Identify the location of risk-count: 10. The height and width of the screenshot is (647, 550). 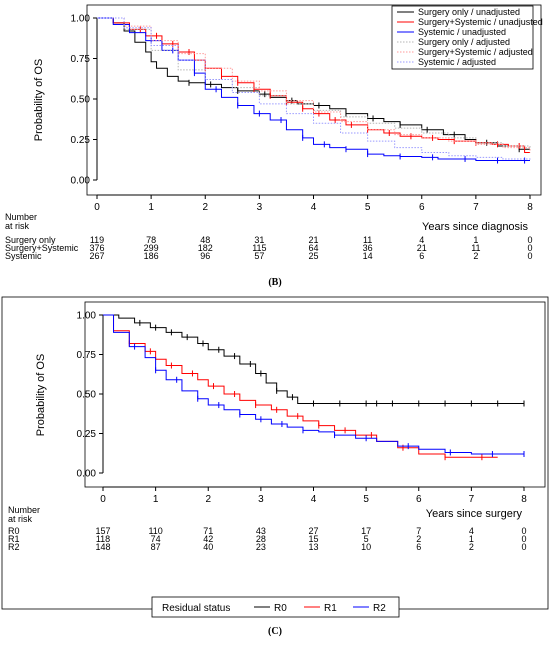
(366, 547).